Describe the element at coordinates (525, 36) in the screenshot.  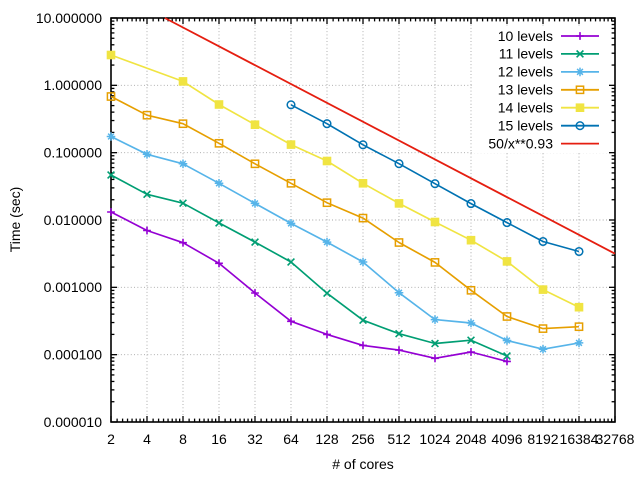
I see `svg-text: 10 levels` at that location.